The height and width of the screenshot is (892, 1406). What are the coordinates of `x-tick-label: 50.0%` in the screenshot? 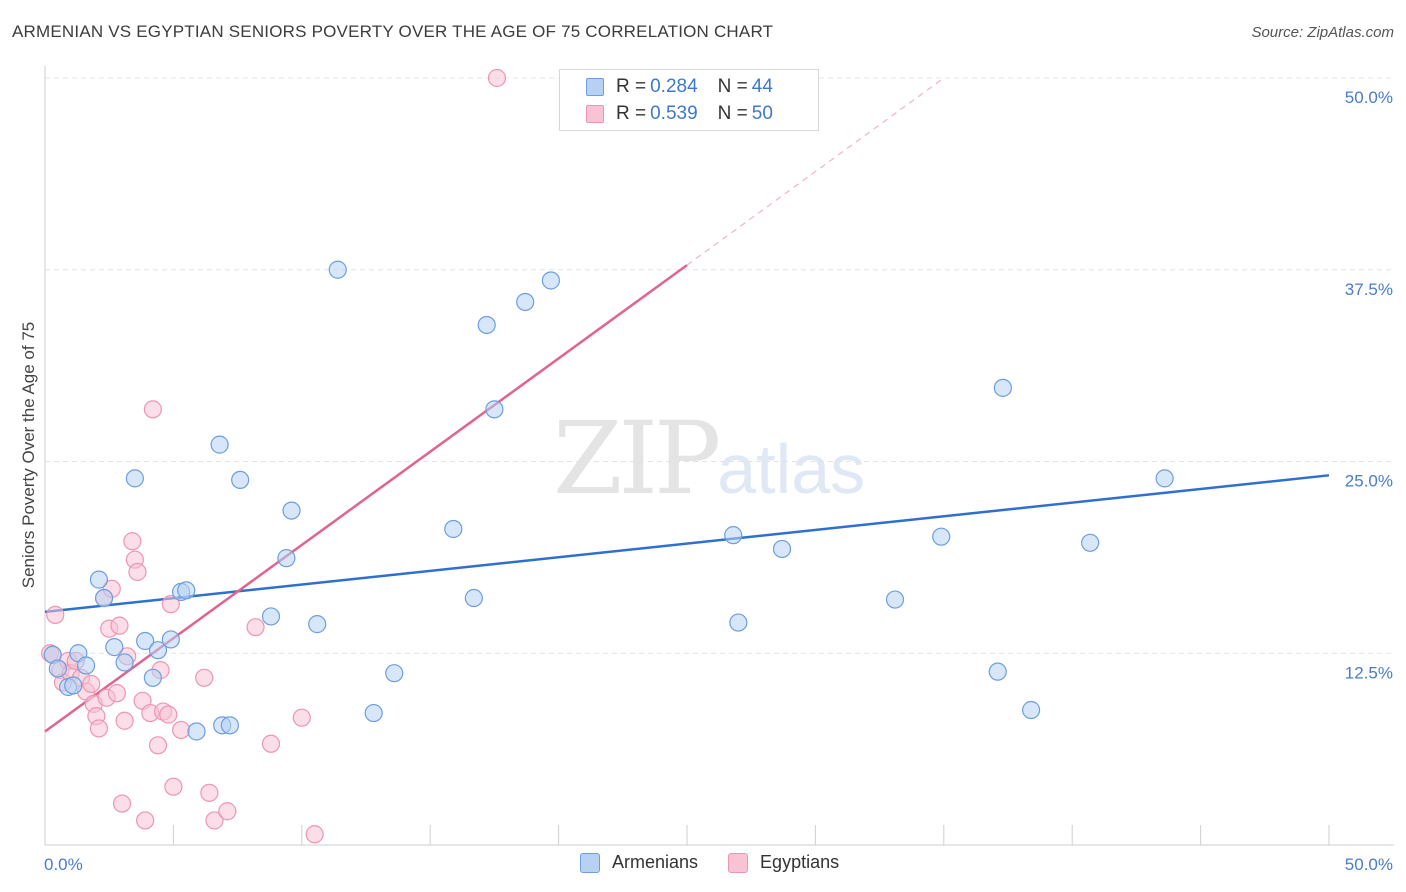 It's located at (1369, 864).